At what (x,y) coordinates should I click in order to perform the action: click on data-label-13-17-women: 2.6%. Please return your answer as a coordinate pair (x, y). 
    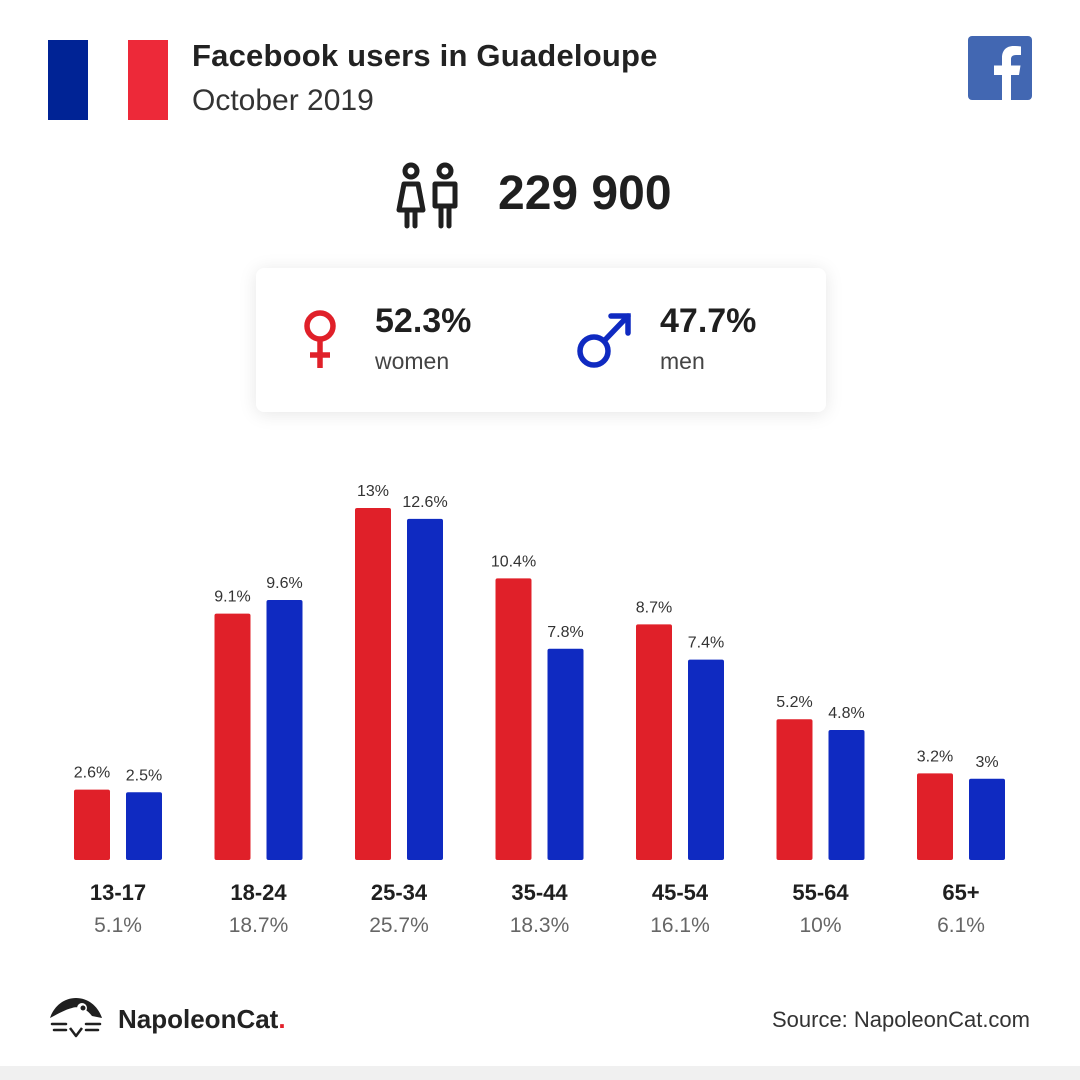
    Looking at the image, I should click on (92, 773).